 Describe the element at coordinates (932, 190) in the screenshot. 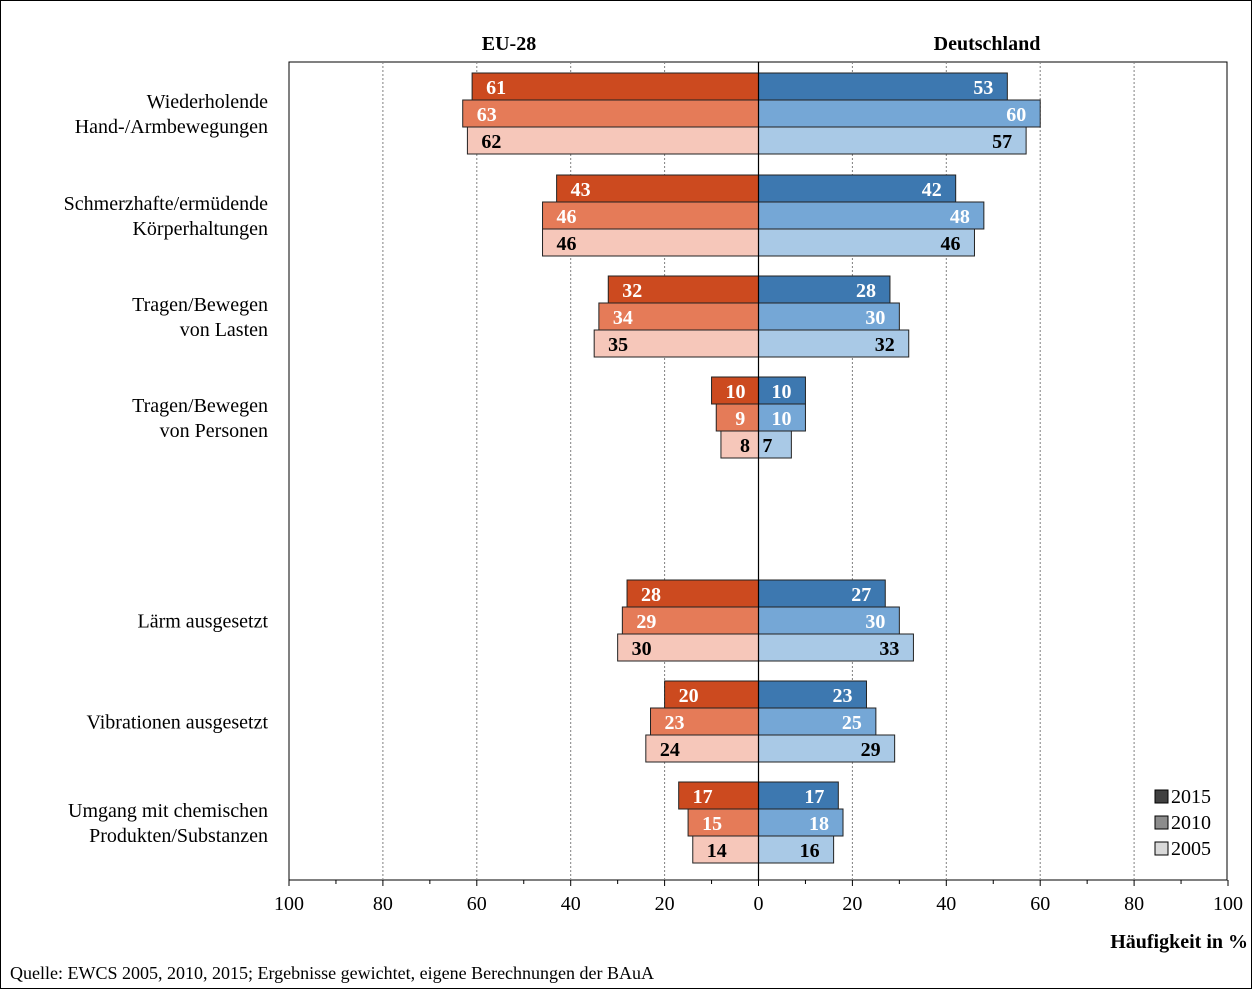

I see `data-label-deutschland: 42` at that location.